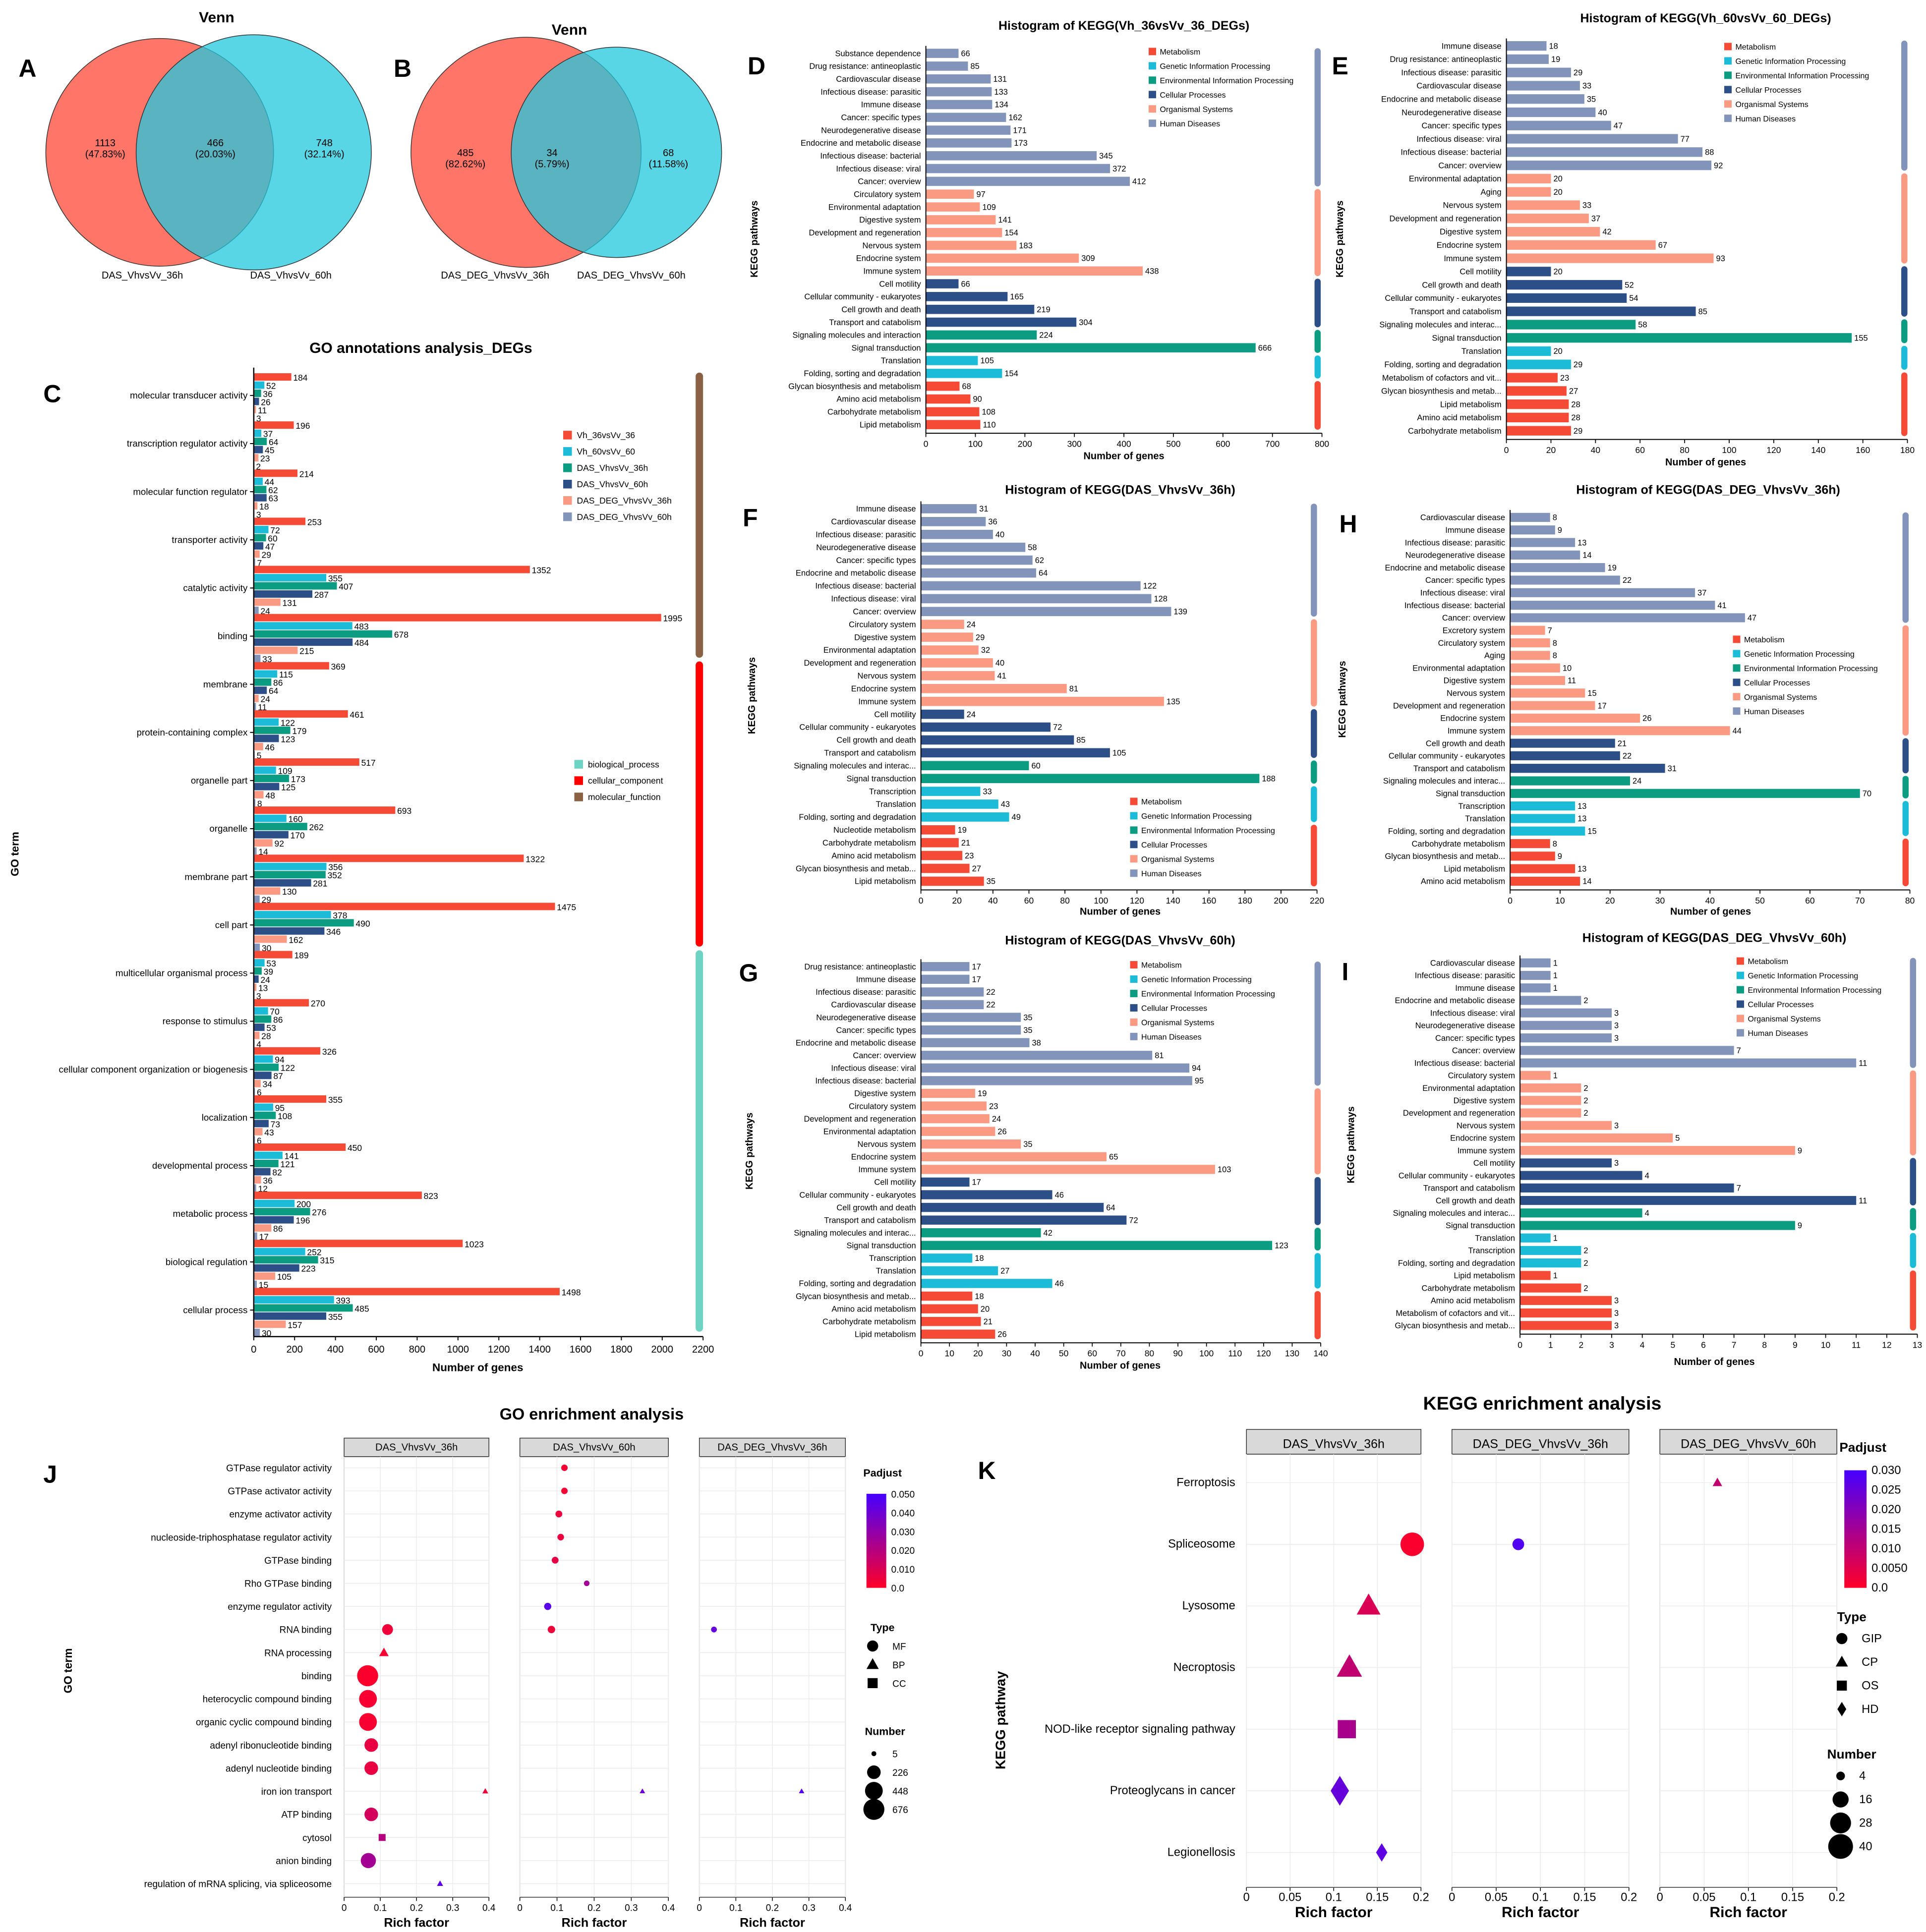 This screenshot has width=1926, height=1932. What do you see at coordinates (1469, 1288) in the screenshot?
I see `pathway-label: Carbohydrate metabolism` at bounding box center [1469, 1288].